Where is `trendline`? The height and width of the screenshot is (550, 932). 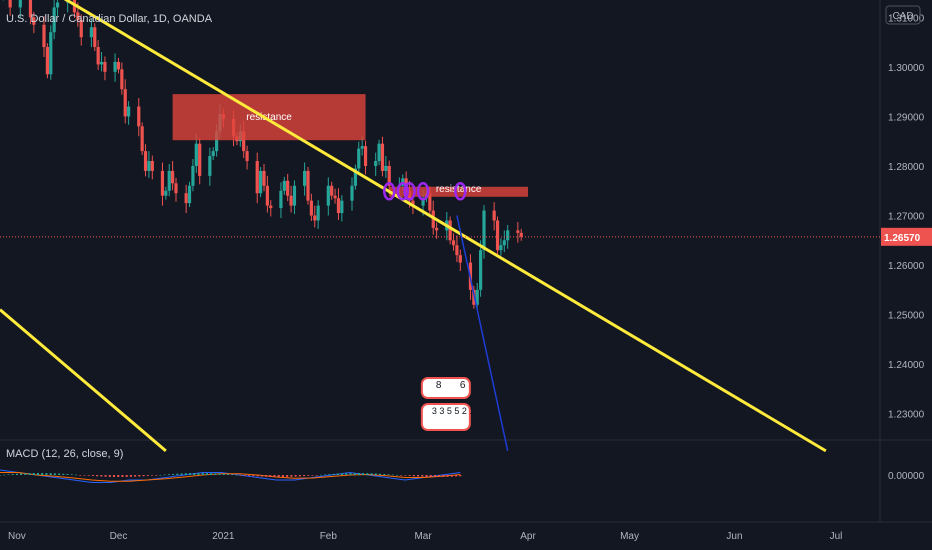
trendline is located at coordinates (83, 380).